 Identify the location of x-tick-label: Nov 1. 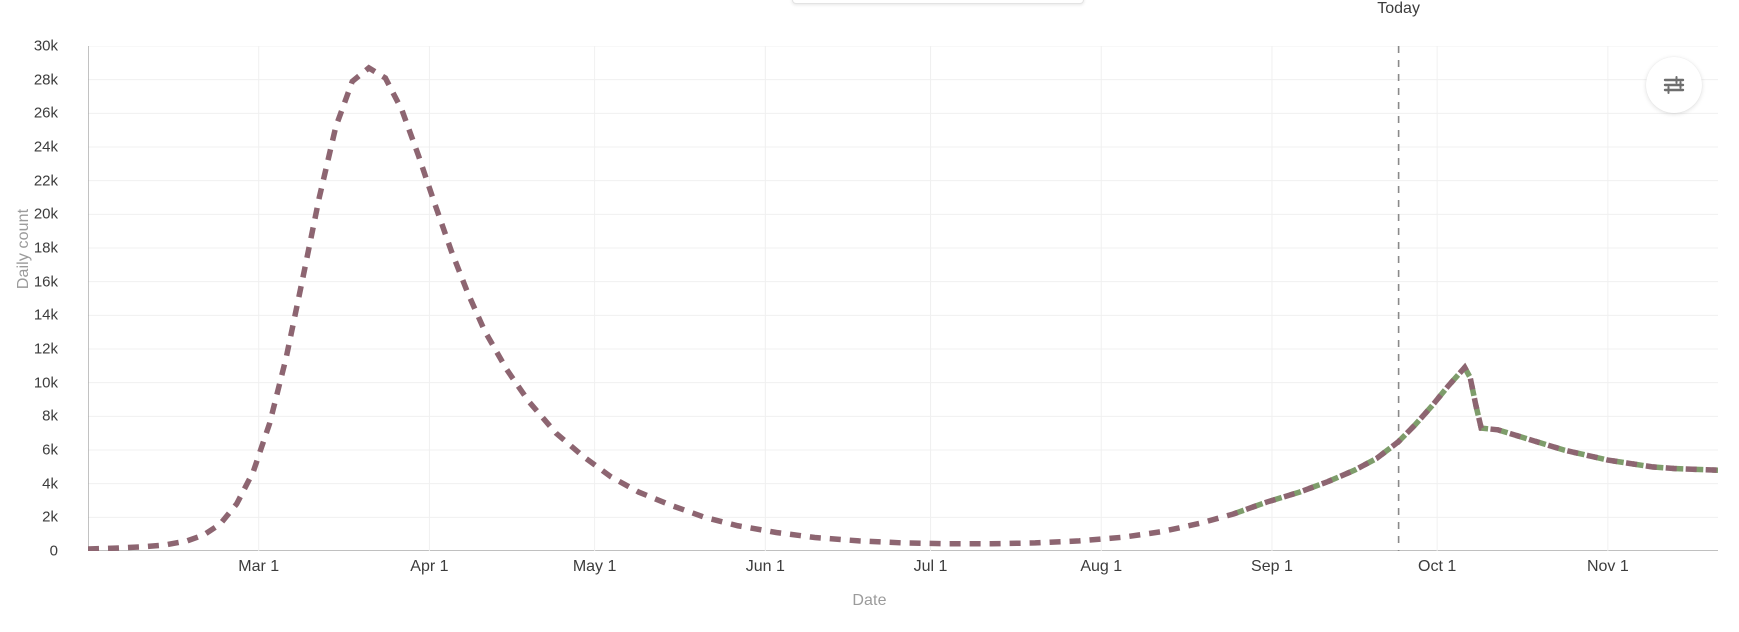
(1607, 566).